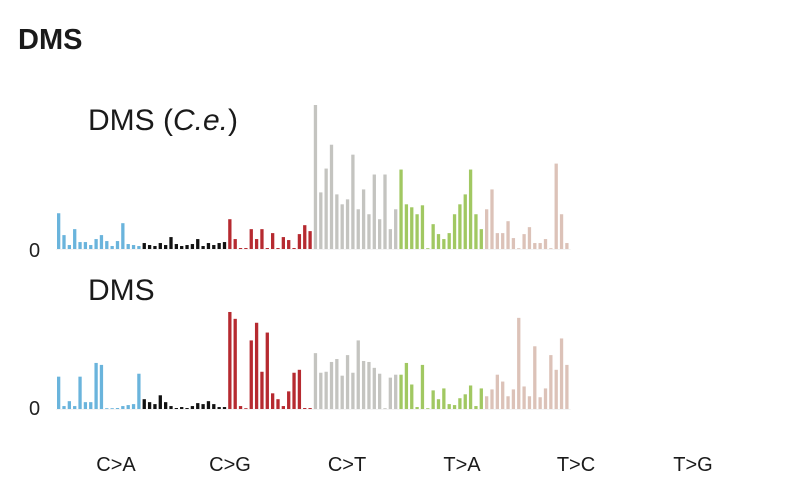 The height and width of the screenshot is (500, 799). Describe the element at coordinates (34, 409) in the screenshot. I see `panel-2-zero-label: 0` at that location.